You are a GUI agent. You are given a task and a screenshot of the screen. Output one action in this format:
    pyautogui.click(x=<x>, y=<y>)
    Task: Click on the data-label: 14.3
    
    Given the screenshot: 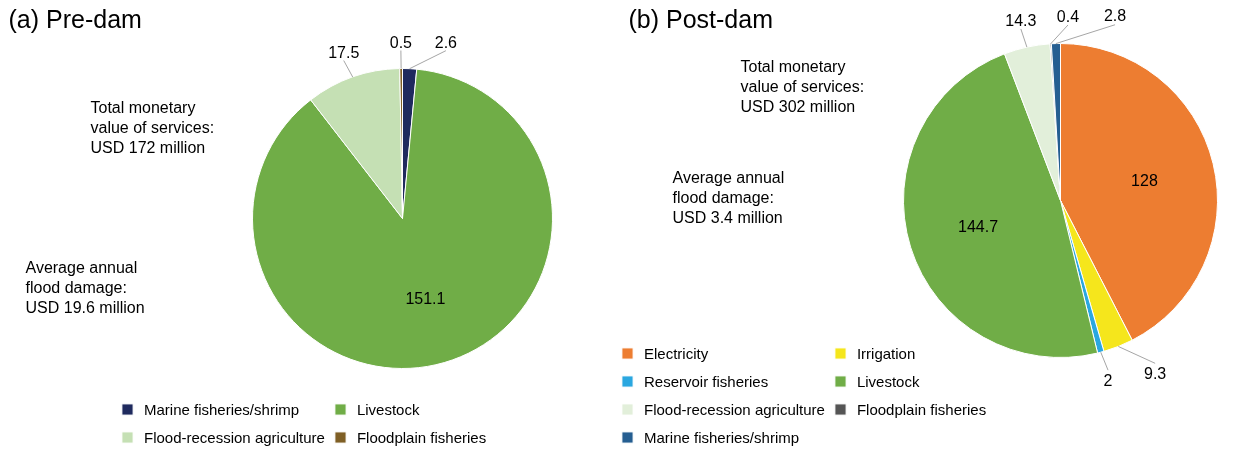 What is the action you would take?
    pyautogui.click(x=1021, y=20)
    